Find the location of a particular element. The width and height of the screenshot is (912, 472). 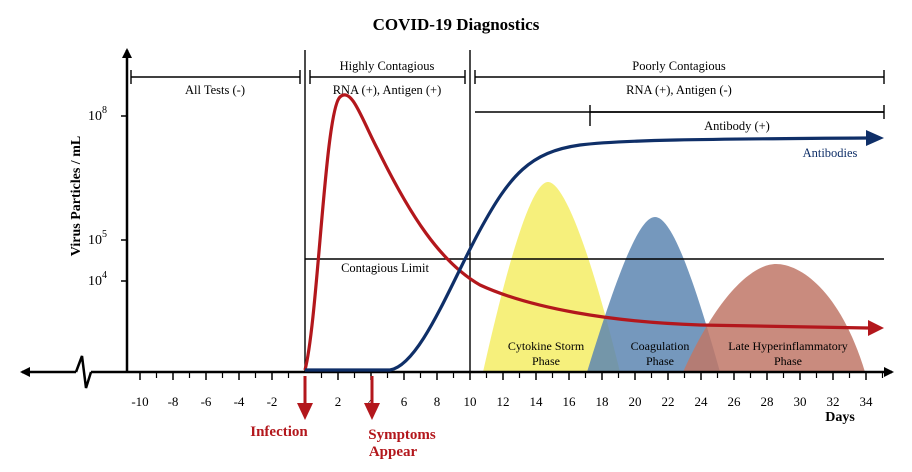

x-axis-break-icon is located at coordinates (83, 372).